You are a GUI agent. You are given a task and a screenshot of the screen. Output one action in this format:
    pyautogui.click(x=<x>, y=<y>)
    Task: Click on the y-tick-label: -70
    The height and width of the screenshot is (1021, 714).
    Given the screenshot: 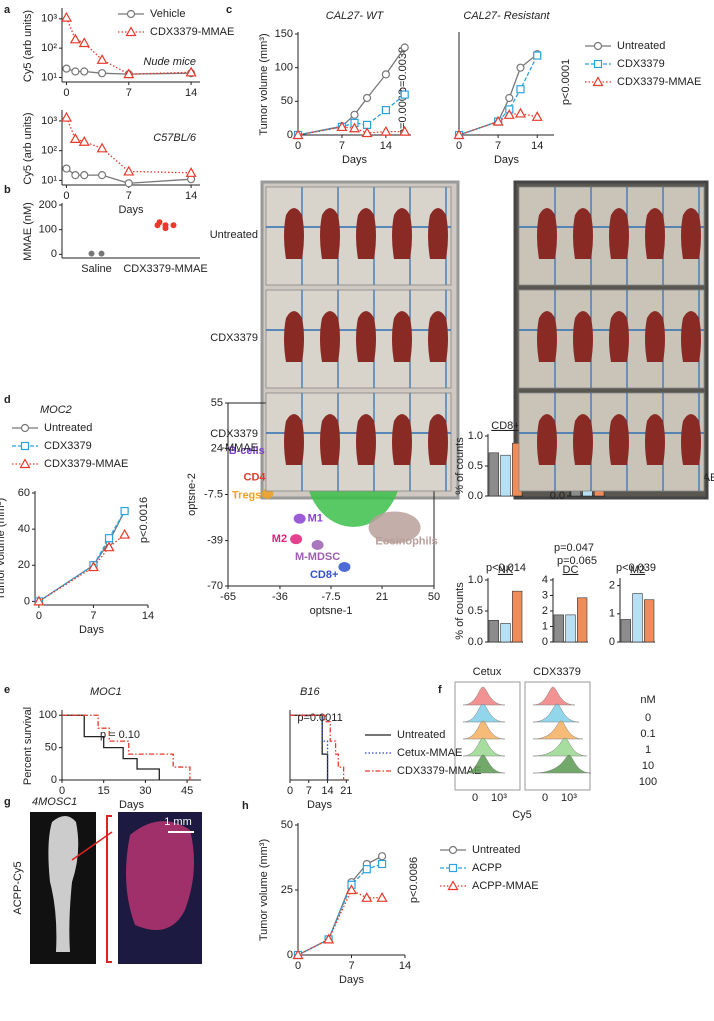 What is the action you would take?
    pyautogui.click(x=215, y=586)
    